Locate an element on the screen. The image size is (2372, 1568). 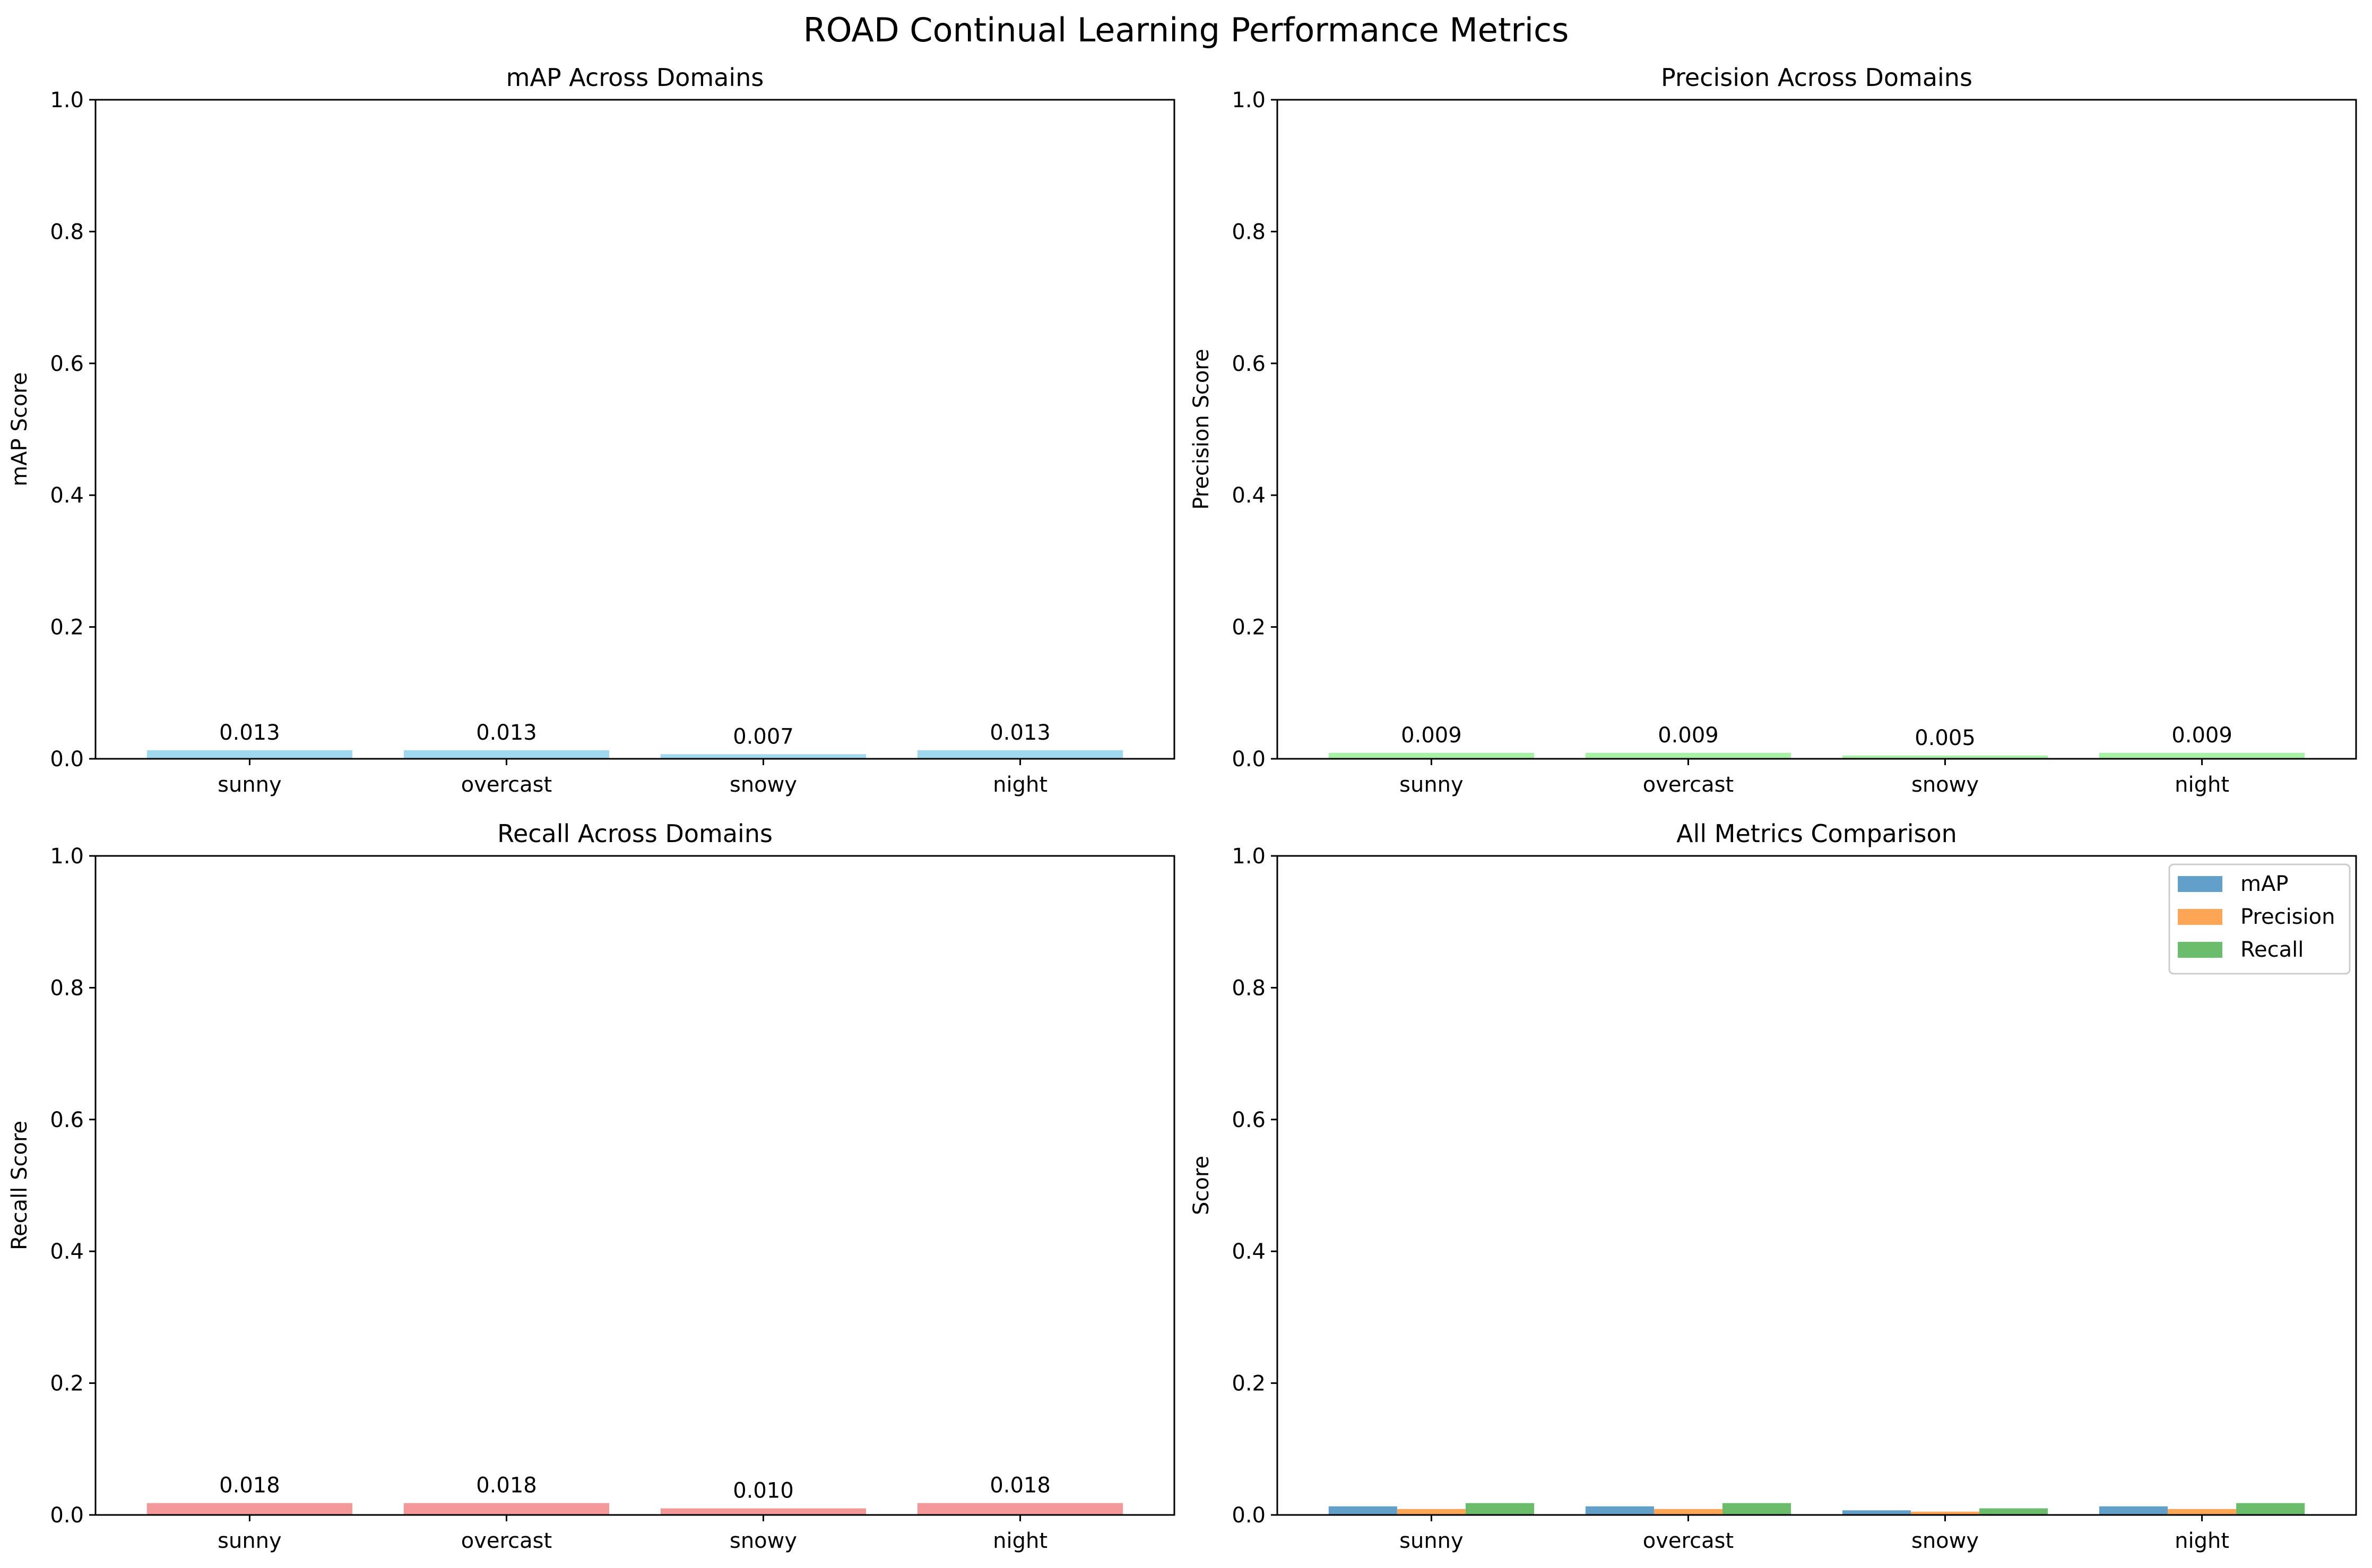
chart-title: All Metrics Comparison is located at coordinates (1816, 833).